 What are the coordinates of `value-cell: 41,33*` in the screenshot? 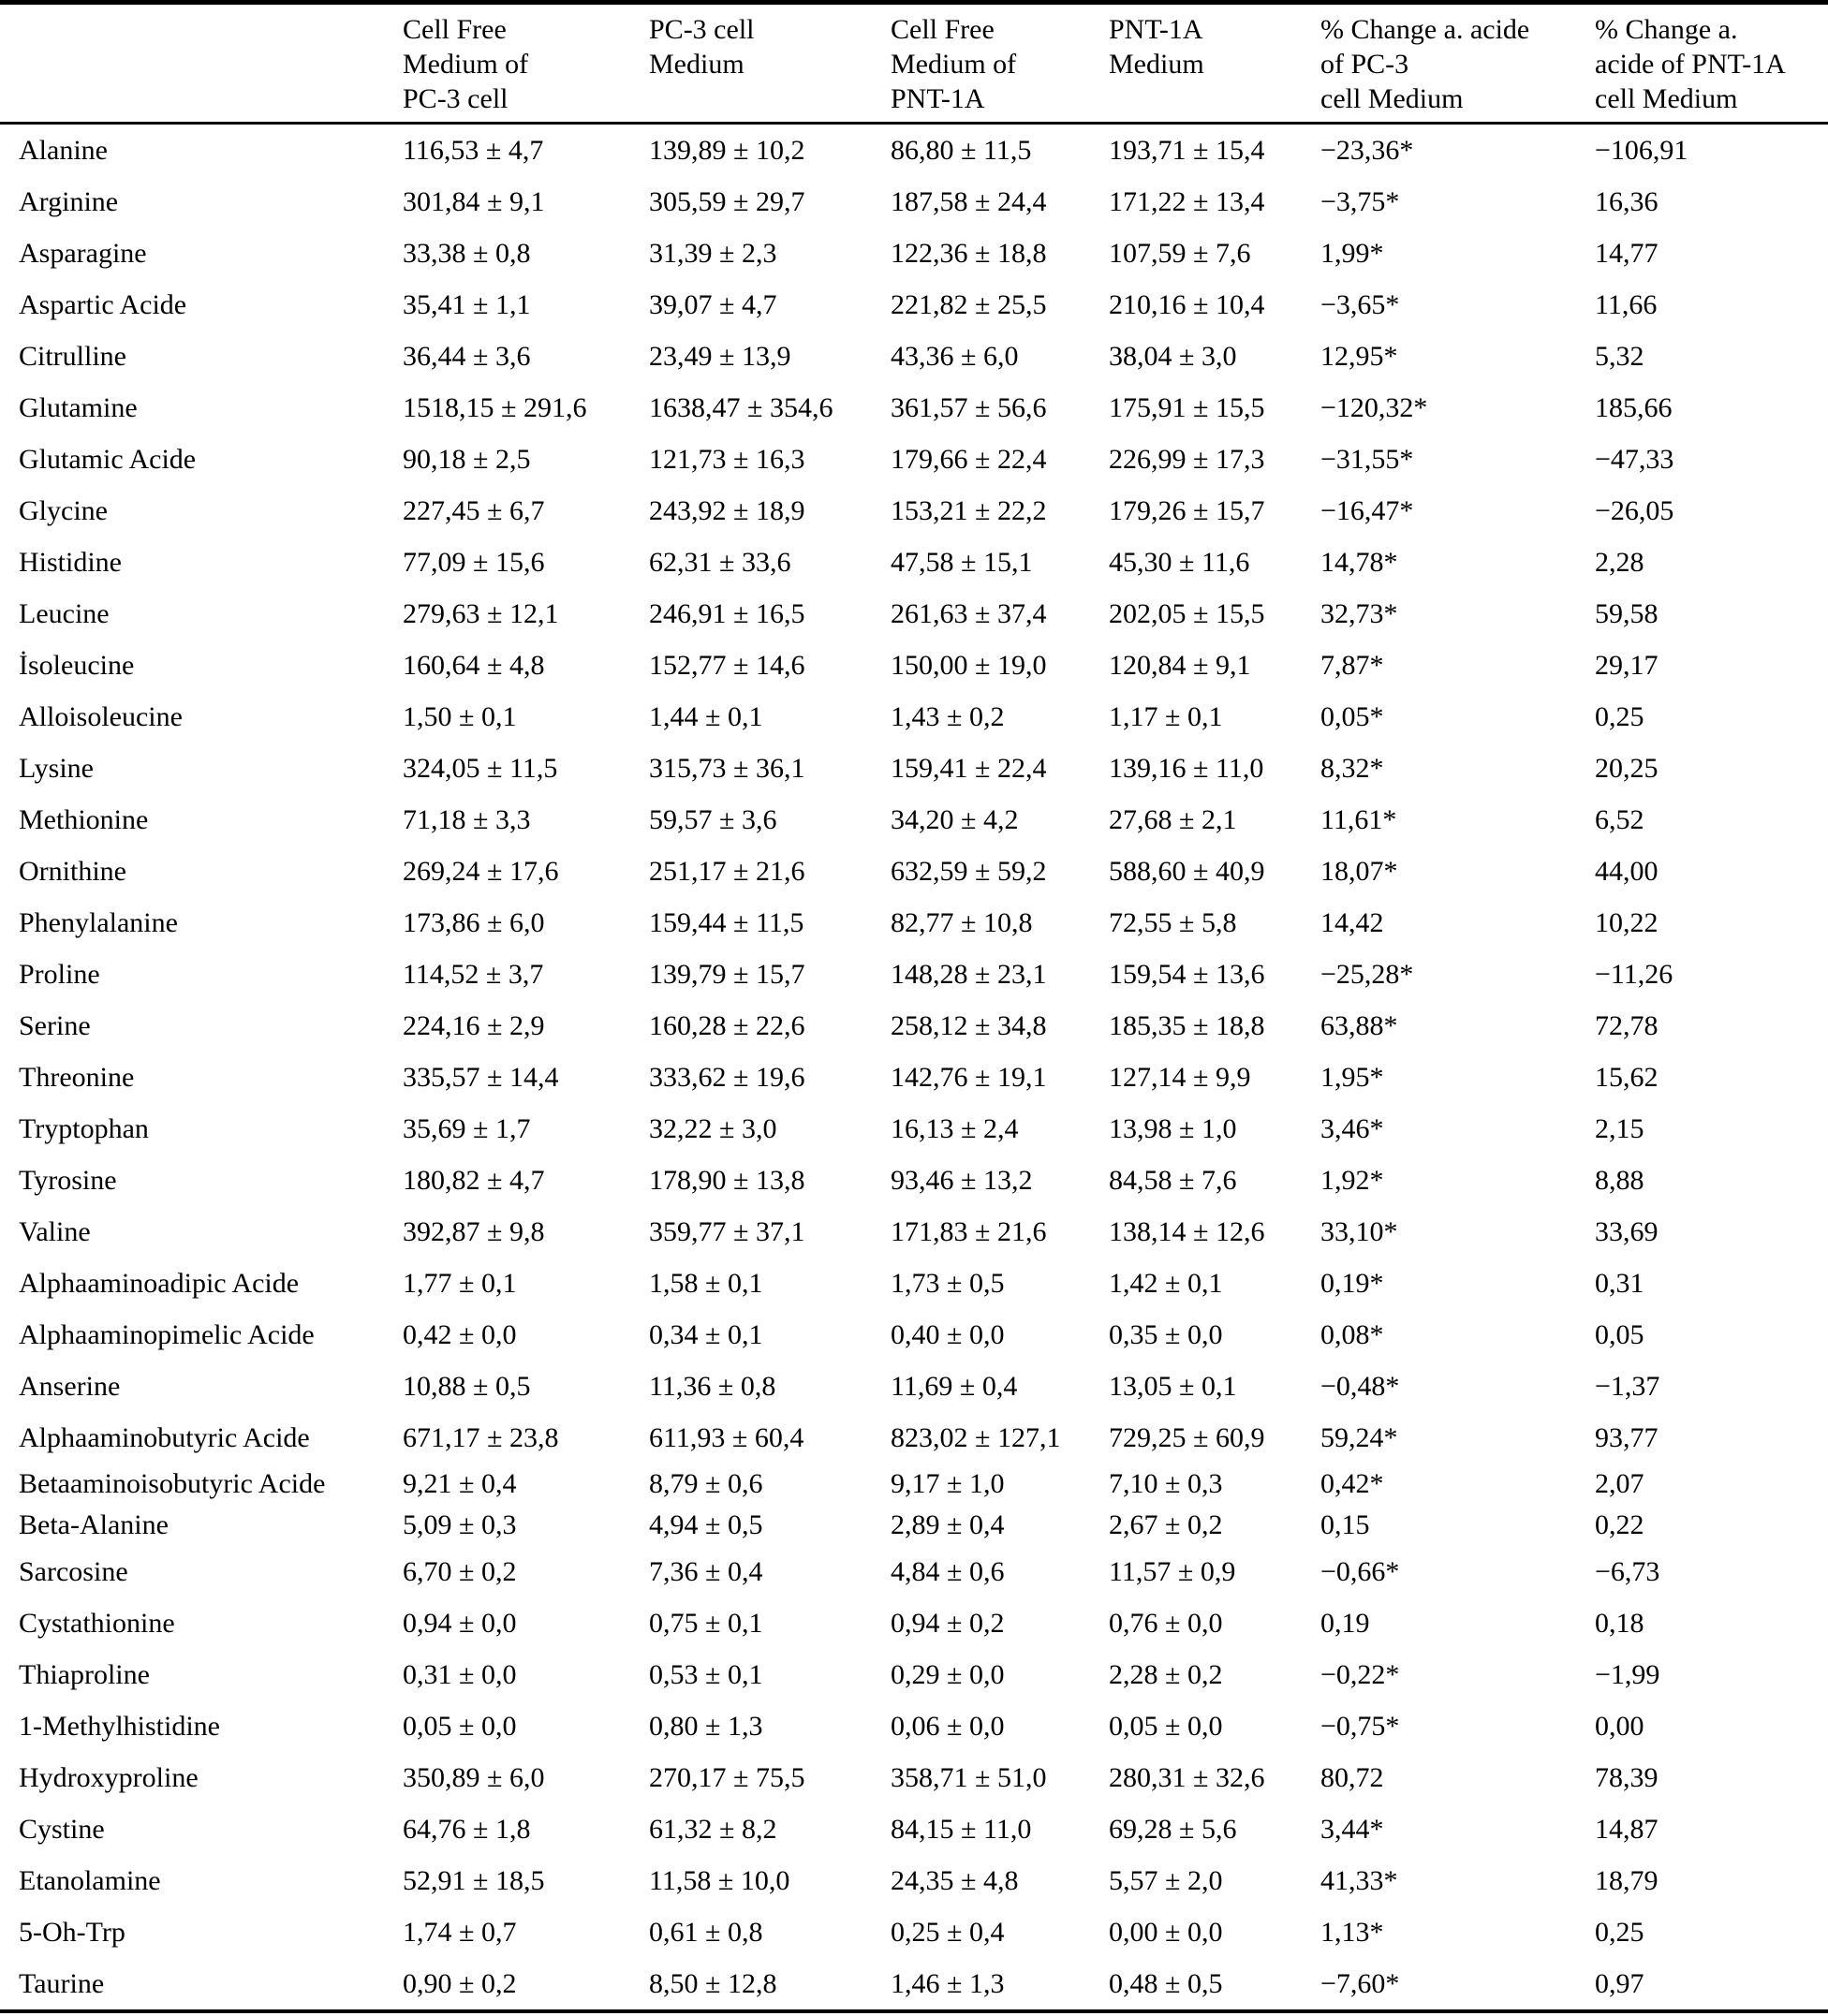 It's located at (1359, 1880).